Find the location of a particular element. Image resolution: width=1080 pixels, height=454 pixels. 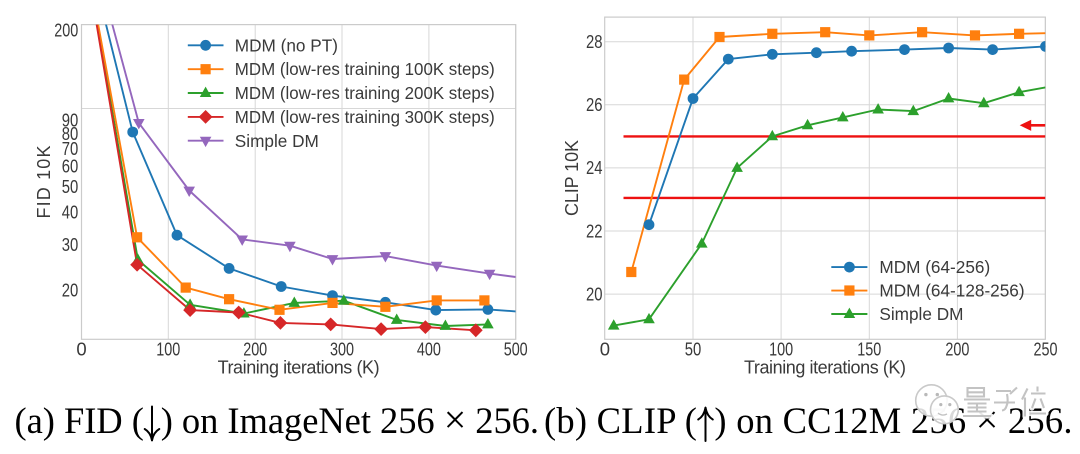

svg-text: 500 is located at coordinates (516, 349).